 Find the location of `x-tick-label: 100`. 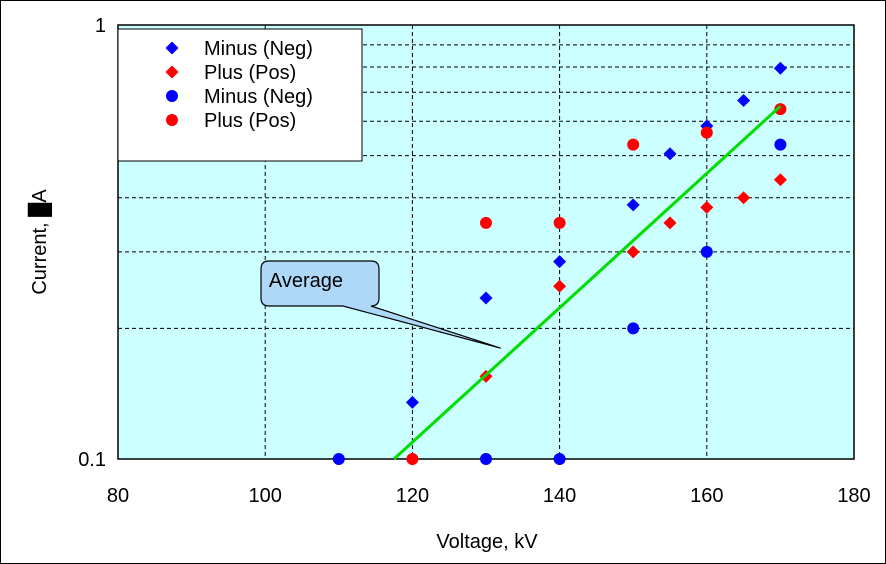

x-tick-label: 100 is located at coordinates (265, 496).